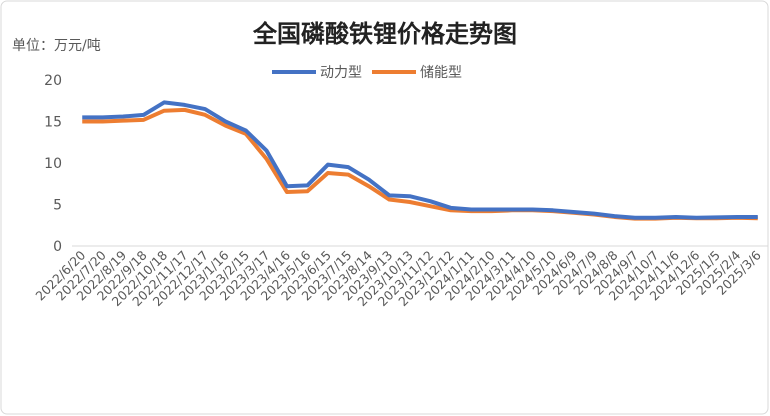  Describe the element at coordinates (56, 46) in the screenshot. I see `unit-label: 单位：万元/吨` at that location.